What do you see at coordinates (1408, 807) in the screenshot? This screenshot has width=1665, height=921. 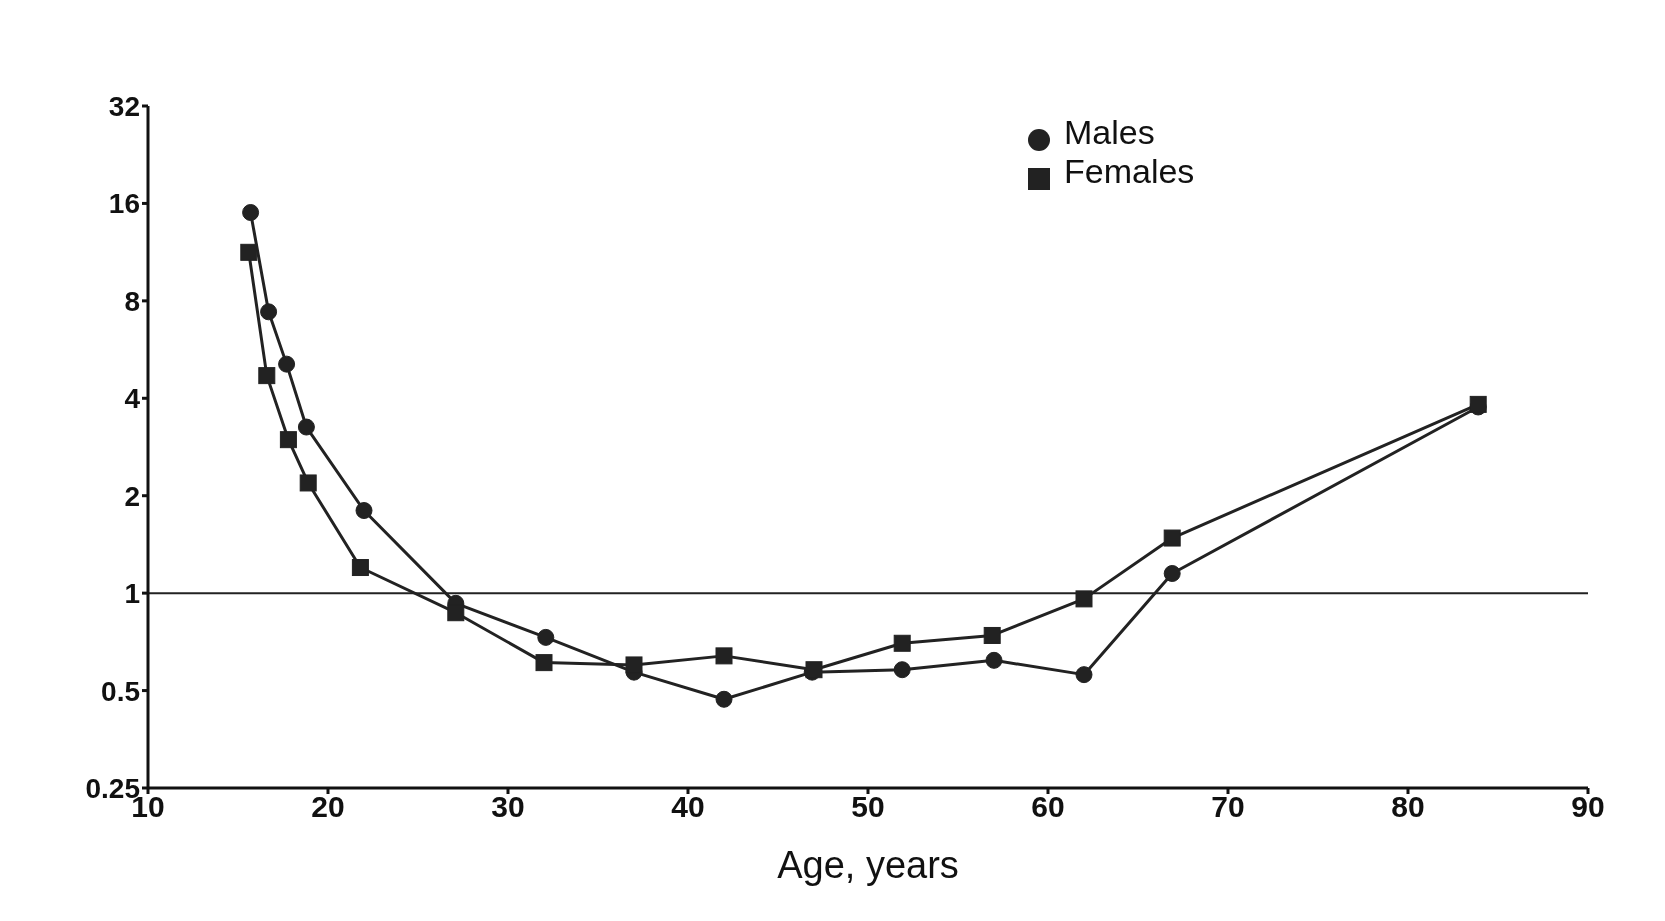 I see `x-tick-label: 80` at bounding box center [1408, 807].